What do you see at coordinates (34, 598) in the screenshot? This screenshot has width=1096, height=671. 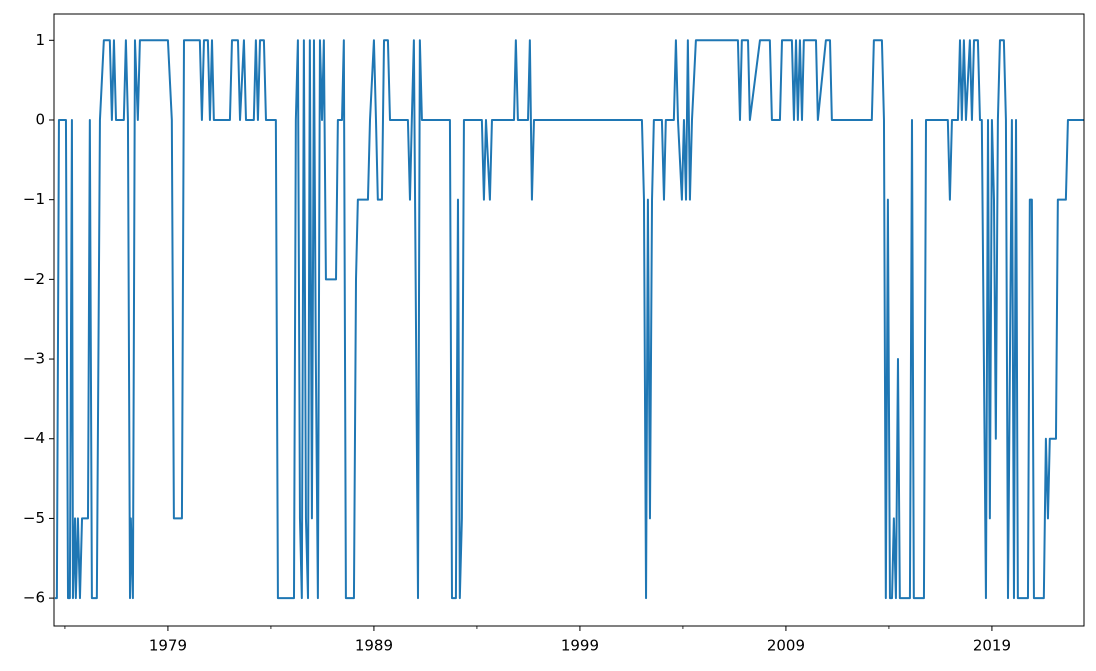 I see `y-tick-label: −6` at bounding box center [34, 598].